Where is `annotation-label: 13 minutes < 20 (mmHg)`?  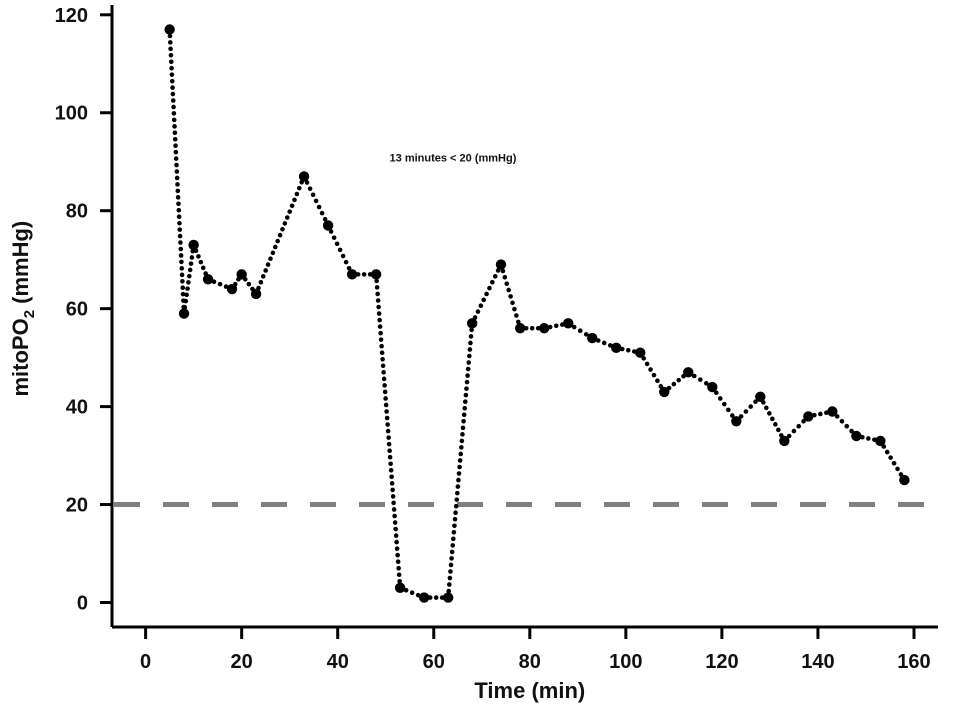
annotation-label: 13 minutes < 20 (mmHg) is located at coordinates (453, 159).